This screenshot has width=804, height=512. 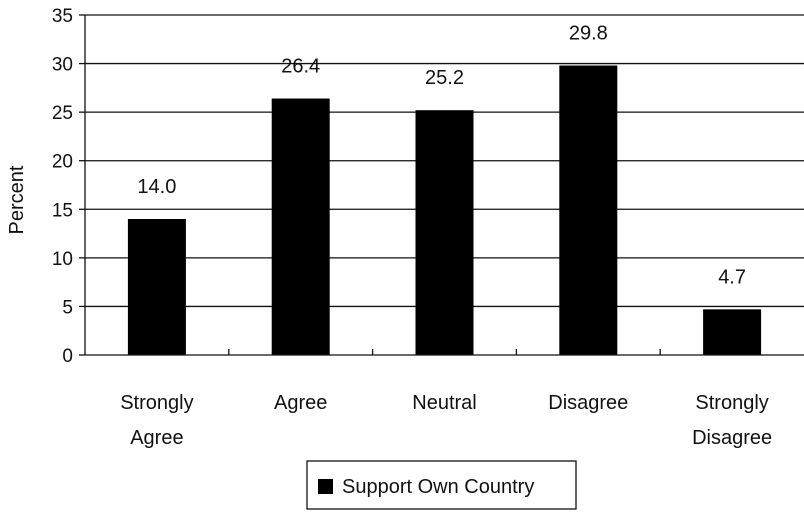 I want to click on legend: Support Own Country, so click(x=441, y=485).